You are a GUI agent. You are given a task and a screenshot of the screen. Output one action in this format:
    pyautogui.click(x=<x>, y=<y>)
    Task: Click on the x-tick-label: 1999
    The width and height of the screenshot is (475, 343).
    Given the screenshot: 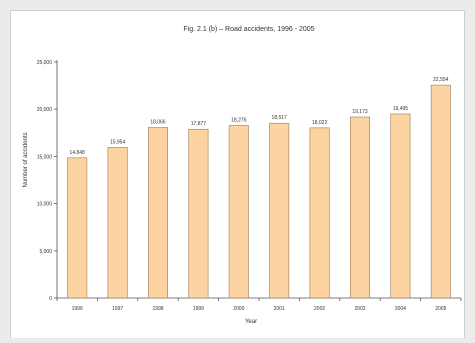 What is the action you would take?
    pyautogui.click(x=198, y=309)
    